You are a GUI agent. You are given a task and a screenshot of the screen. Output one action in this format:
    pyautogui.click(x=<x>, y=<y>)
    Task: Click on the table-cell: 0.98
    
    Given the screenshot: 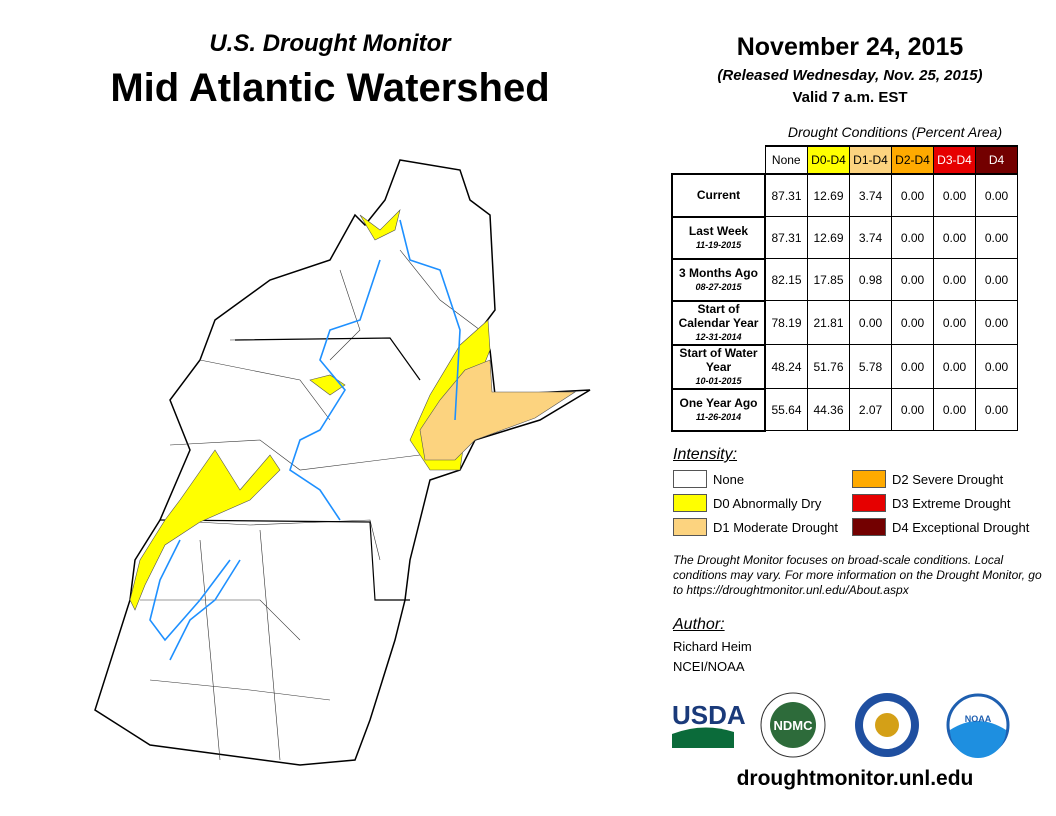 What is the action you would take?
    pyautogui.click(x=870, y=279)
    